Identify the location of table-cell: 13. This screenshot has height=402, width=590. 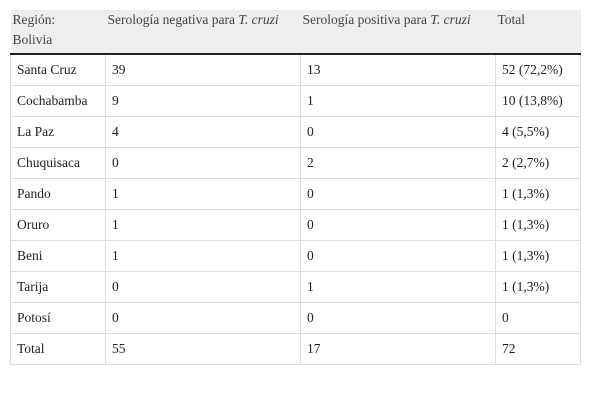
(398, 69).